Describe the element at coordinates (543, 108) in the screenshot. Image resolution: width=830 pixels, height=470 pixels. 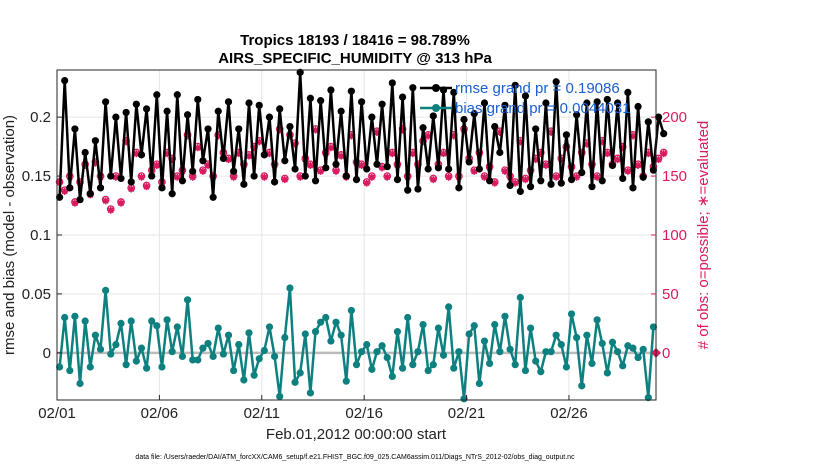
I see `legend-bias-label: bias grand pr = 0.0044031` at that location.